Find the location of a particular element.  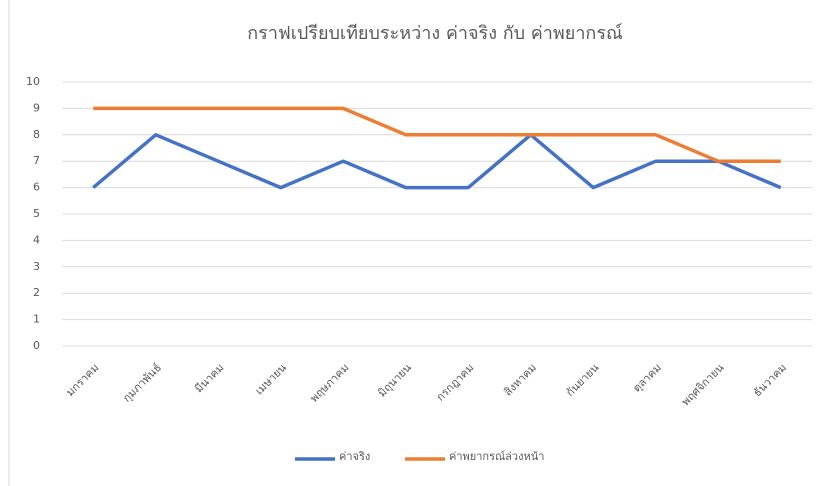

x-tick-label: มิถุนายน is located at coordinates (394, 380).